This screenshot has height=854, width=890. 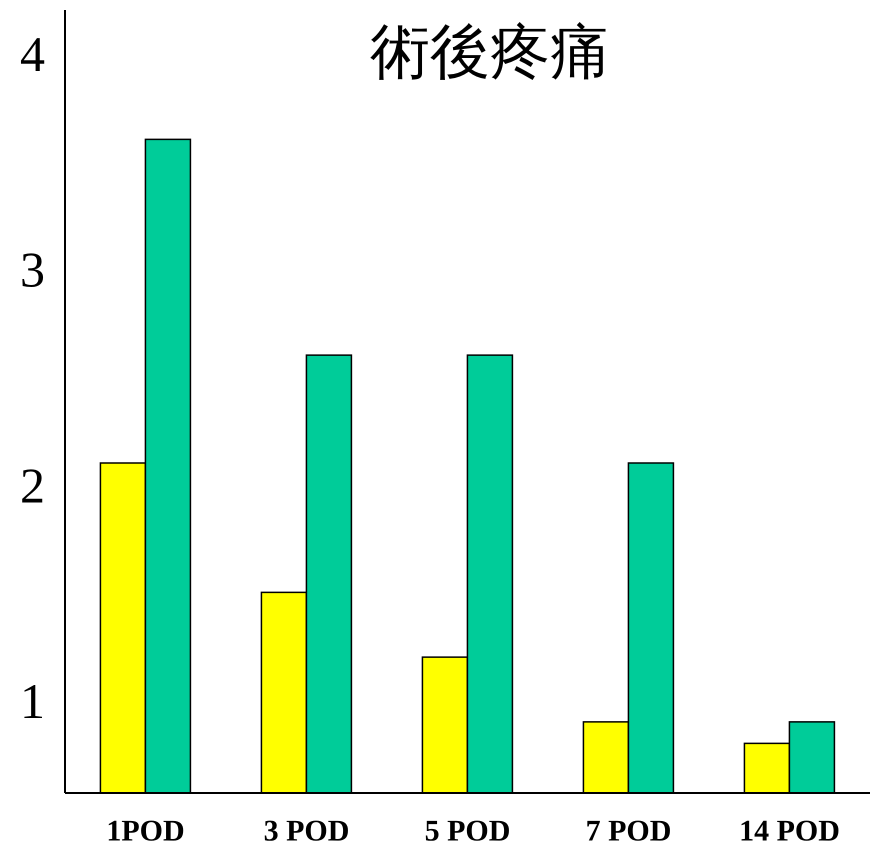 I want to click on y-tick-label: 2, so click(x=32, y=485).